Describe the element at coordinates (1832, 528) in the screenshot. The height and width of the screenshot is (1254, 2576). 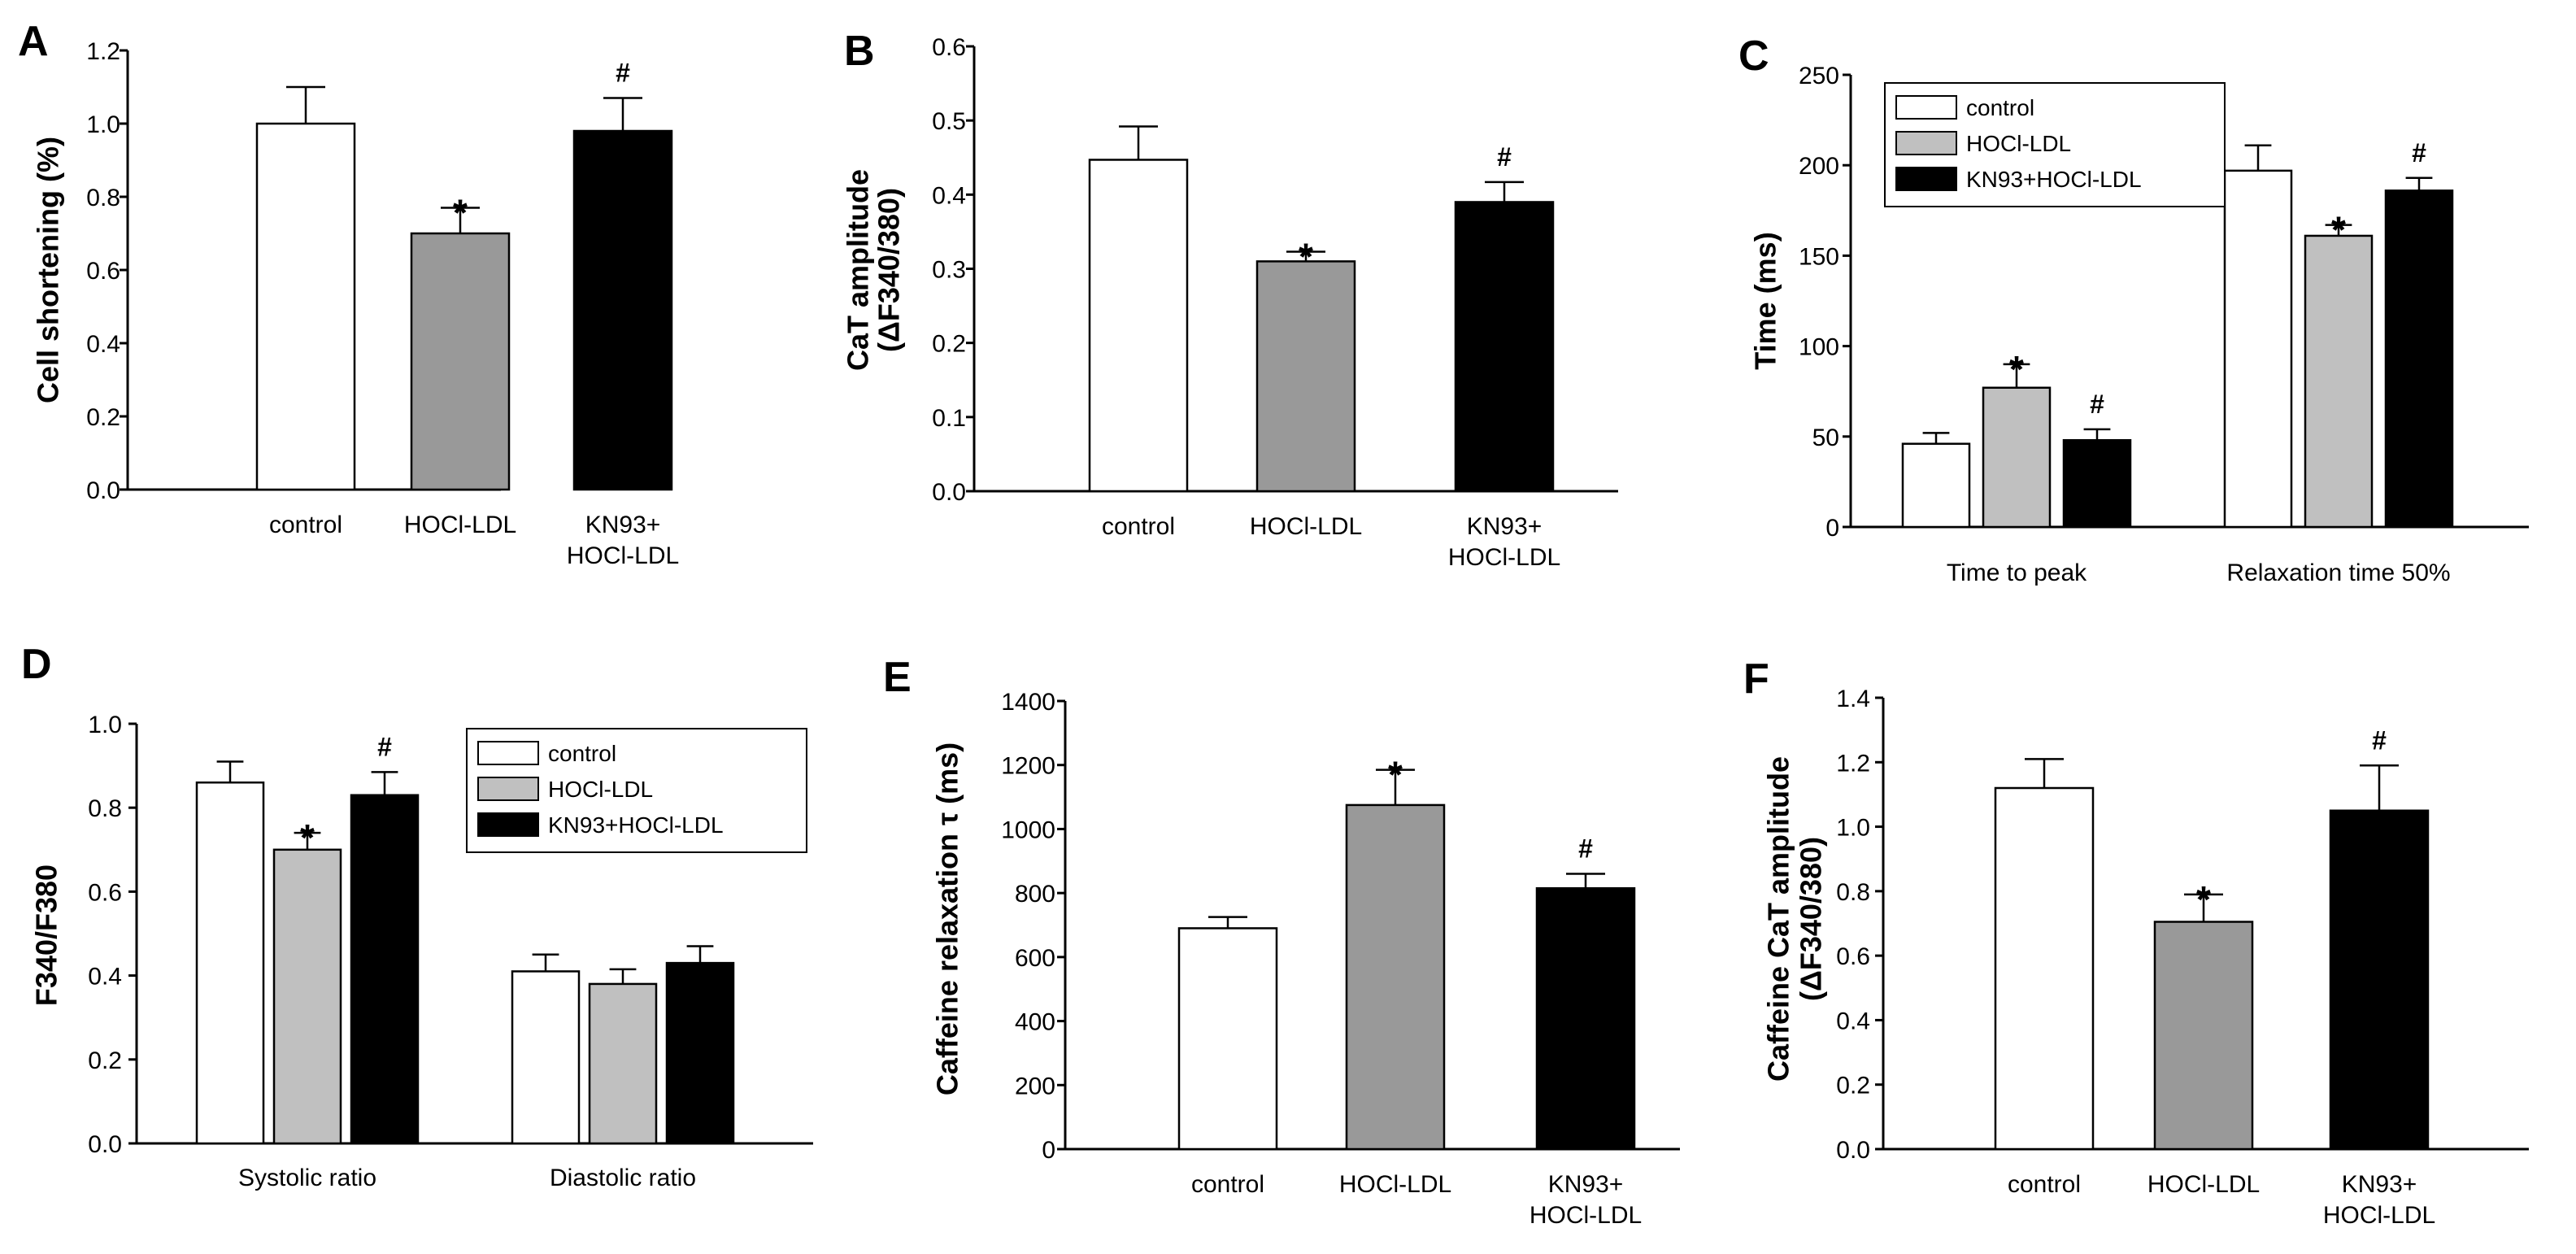
I see `y-tick-label: 0` at that location.